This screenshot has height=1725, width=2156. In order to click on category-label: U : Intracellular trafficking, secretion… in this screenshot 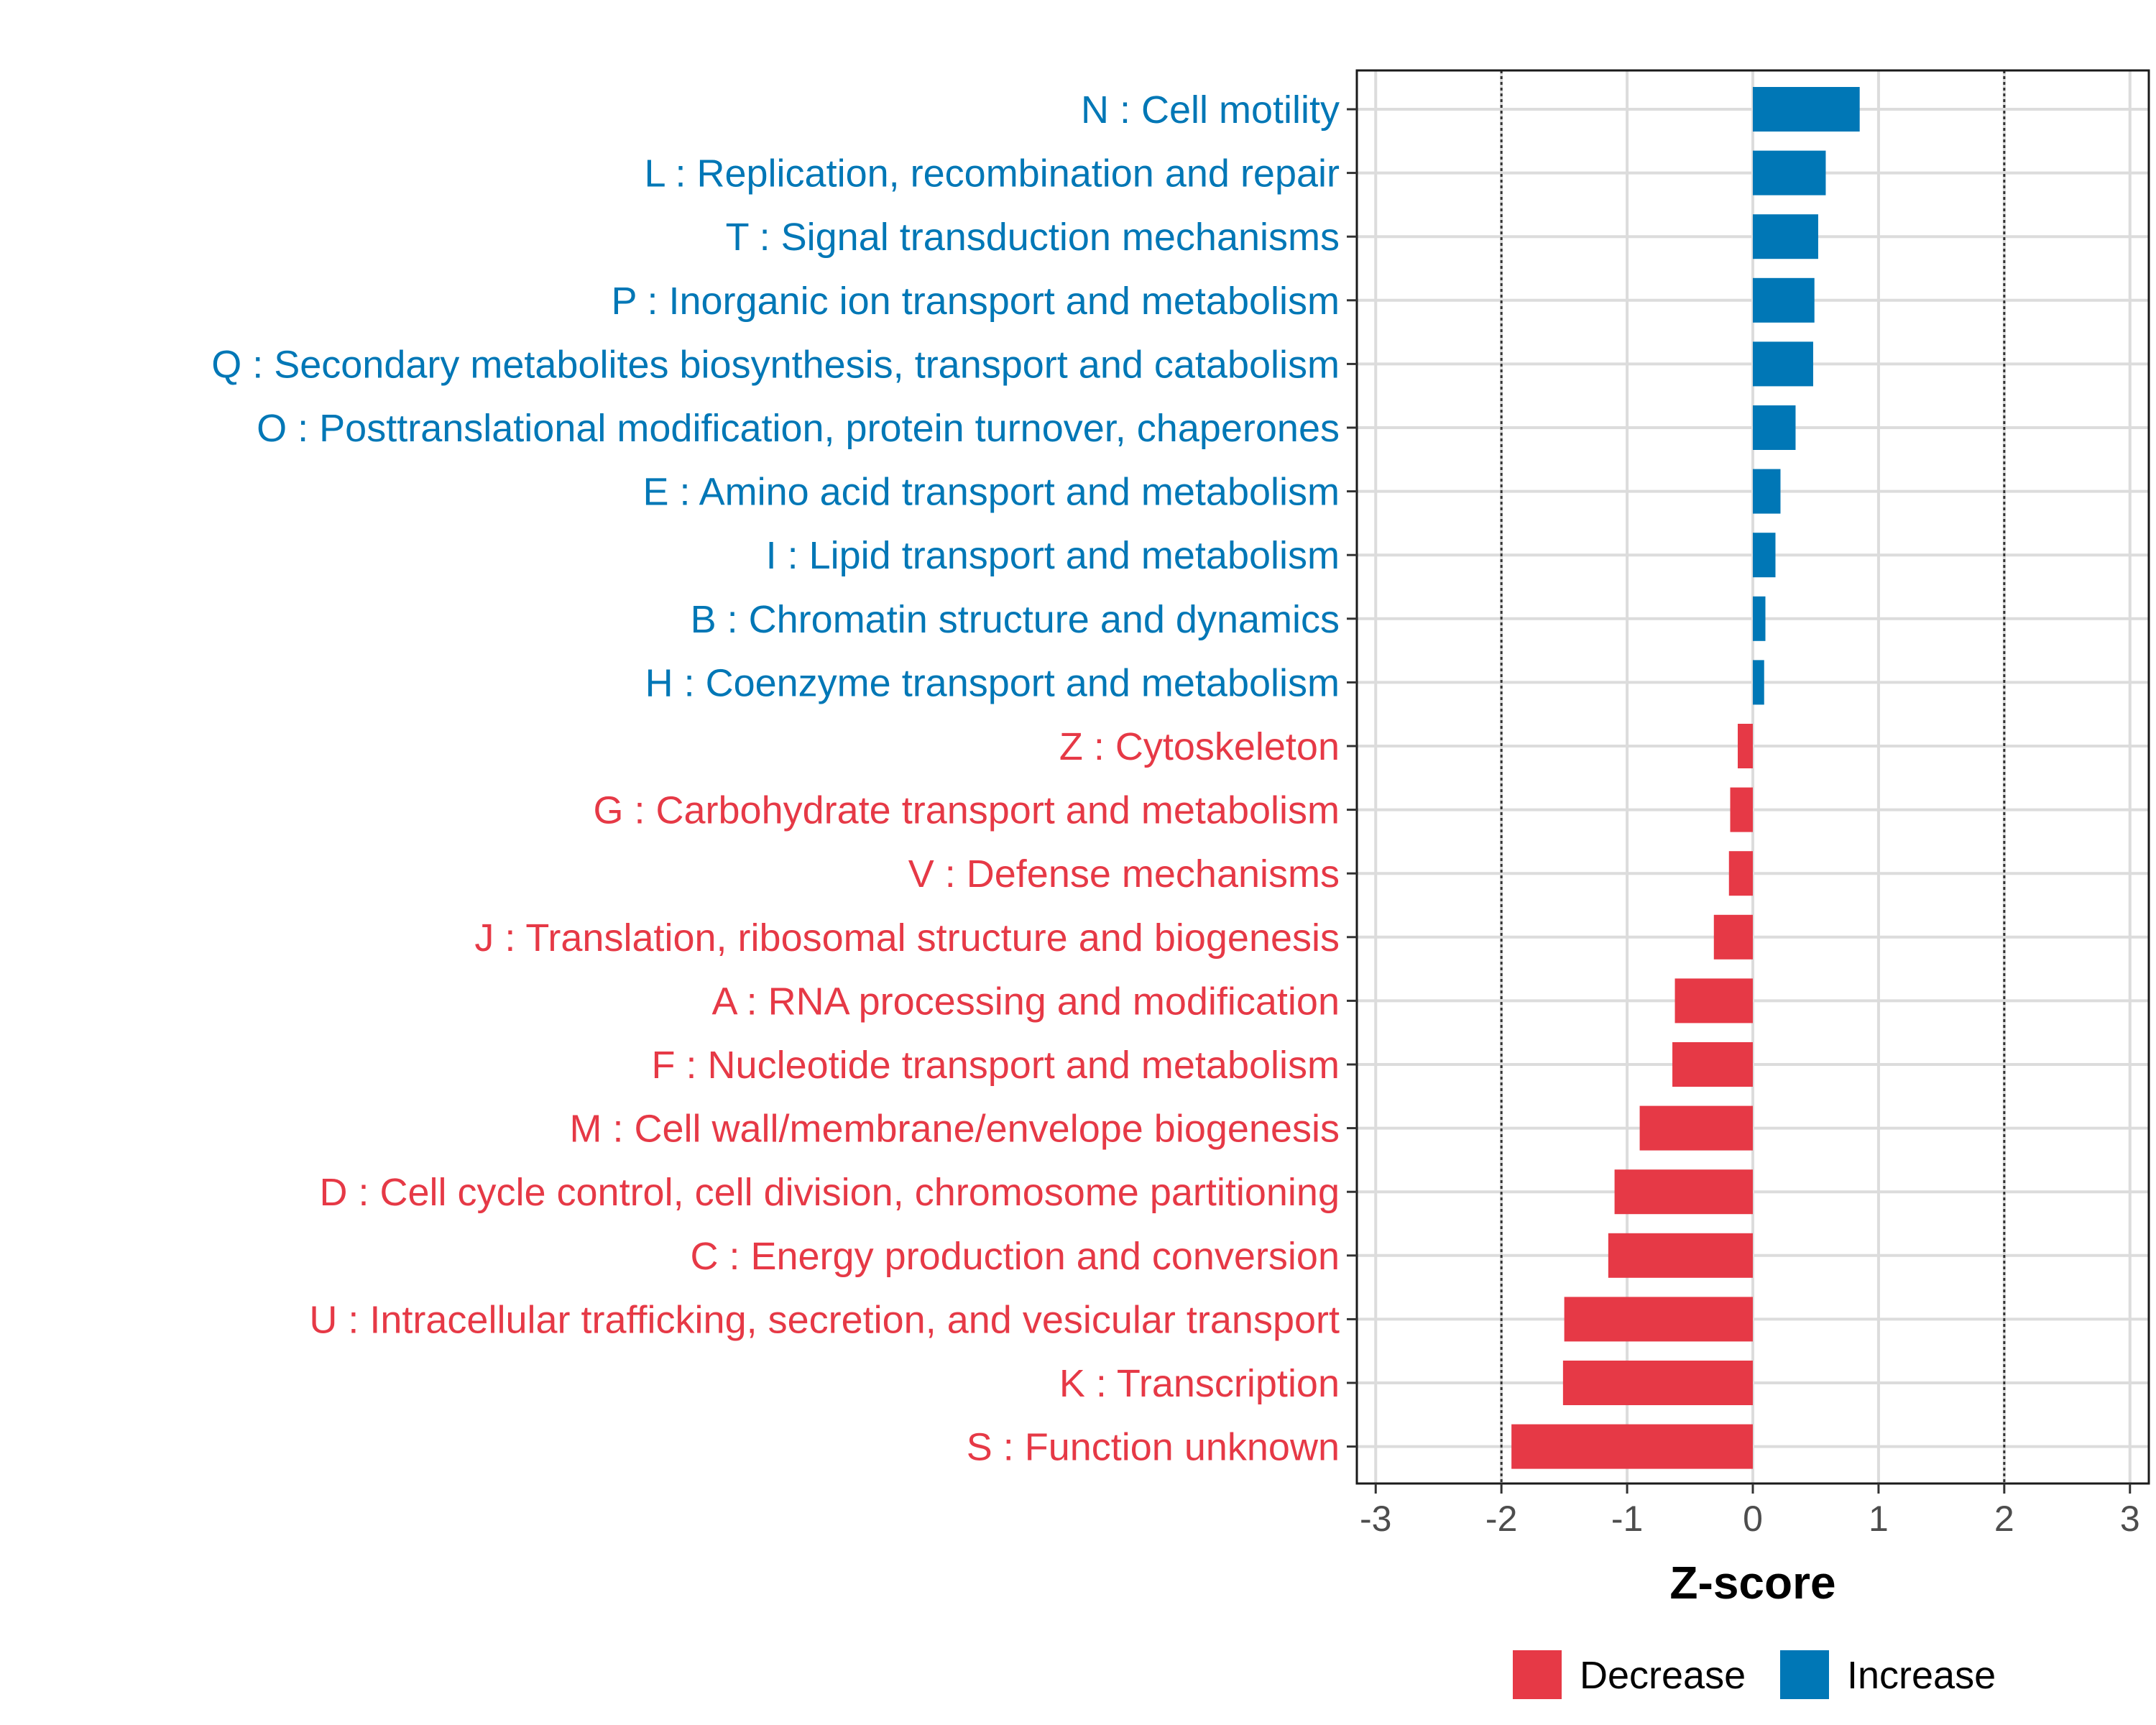, I will do `click(824, 1319)`.